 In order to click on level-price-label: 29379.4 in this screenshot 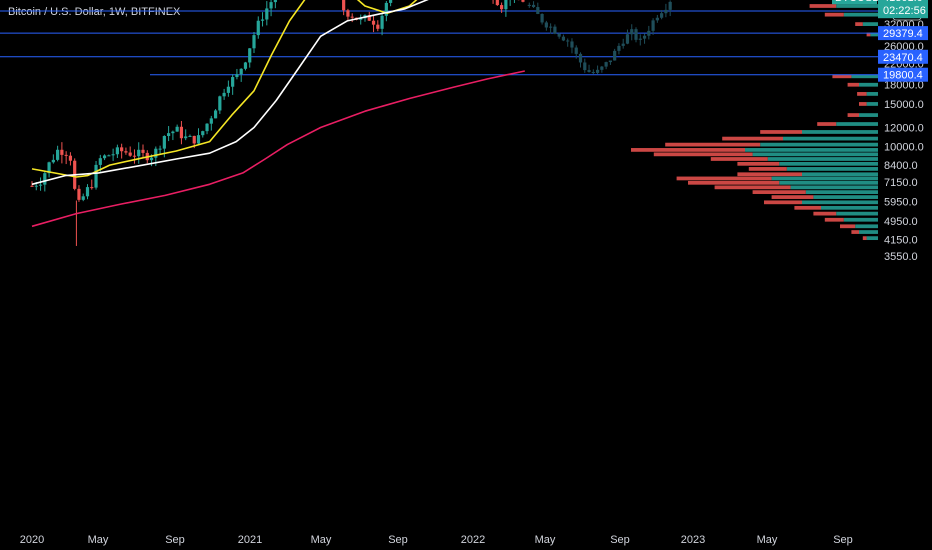, I will do `click(903, 34)`.